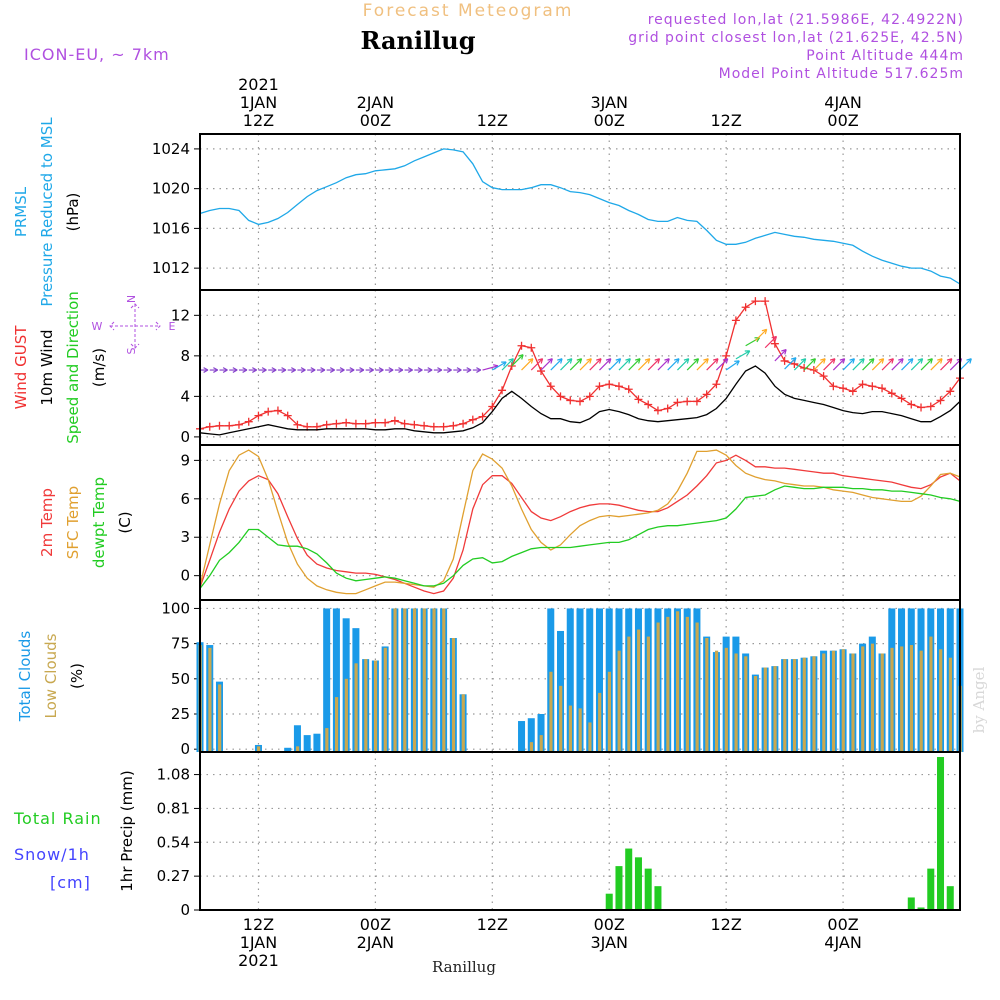 The width and height of the screenshot is (1000, 1000). What do you see at coordinates (97, 326) in the screenshot?
I see `compass-w: W` at bounding box center [97, 326].